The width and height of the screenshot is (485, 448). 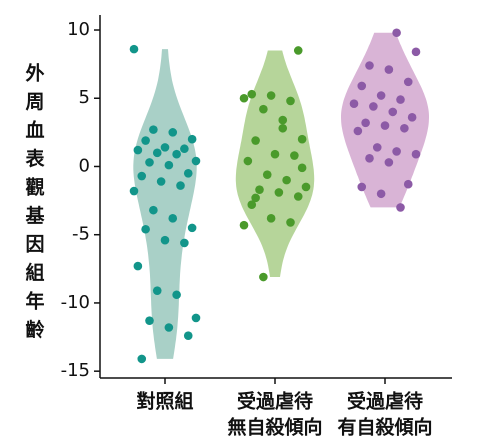 I want to click on y-axis-label: 年, so click(x=34, y=301).